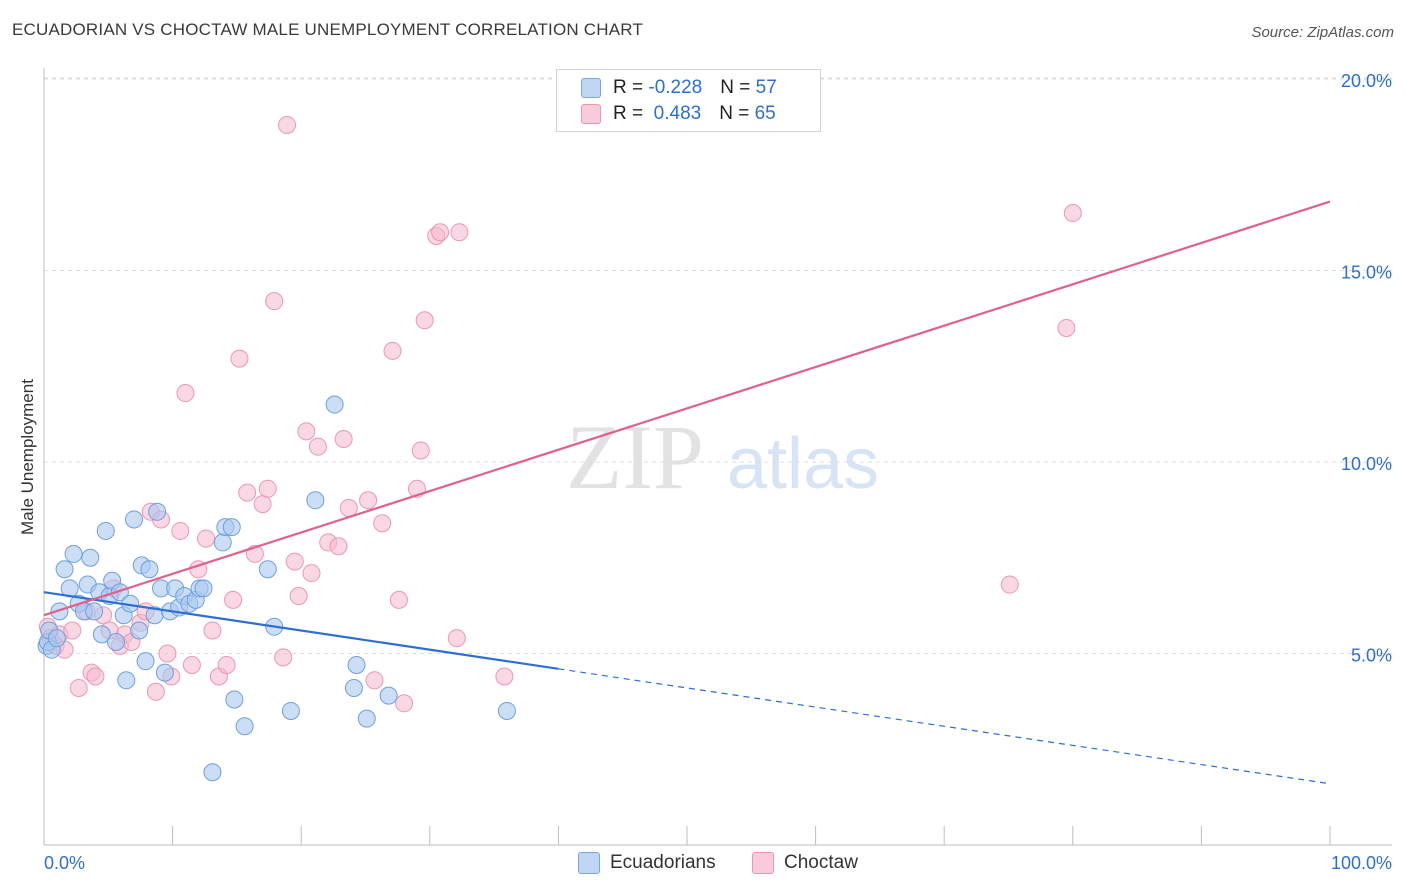 The image size is (1406, 892). Describe the element at coordinates (1366, 273) in the screenshot. I see `y-tick-label: 15.0%` at that location.